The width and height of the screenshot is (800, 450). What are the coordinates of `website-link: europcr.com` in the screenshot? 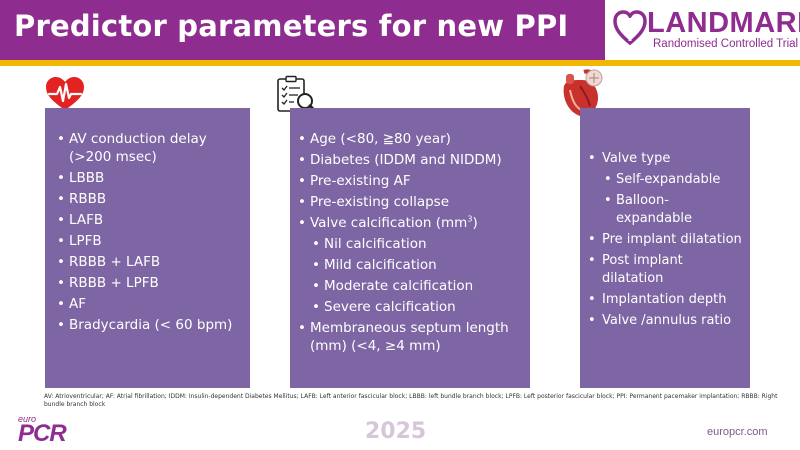 It's located at (737, 432).